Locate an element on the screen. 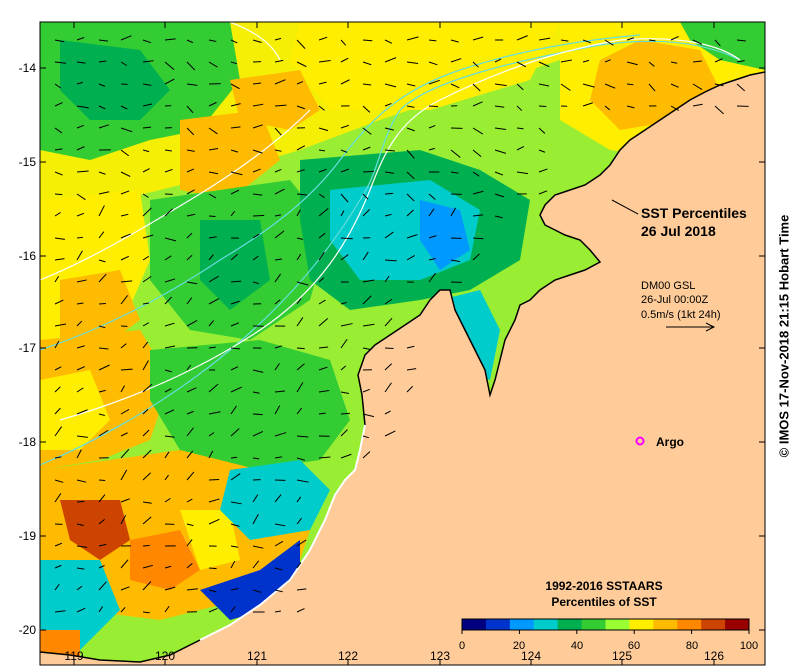 The height and width of the screenshot is (672, 809). legend-color-swatch is located at coordinates (474, 624).